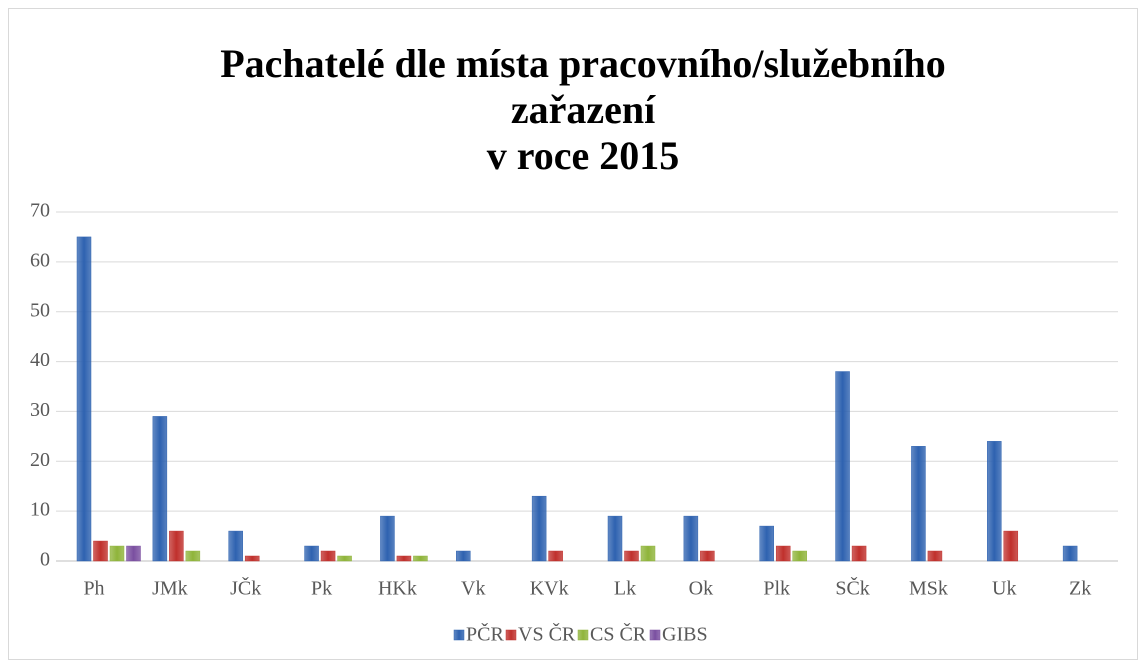 Image resolution: width=1146 pixels, height=668 pixels. I want to click on y-tick-label: 30, so click(40, 410).